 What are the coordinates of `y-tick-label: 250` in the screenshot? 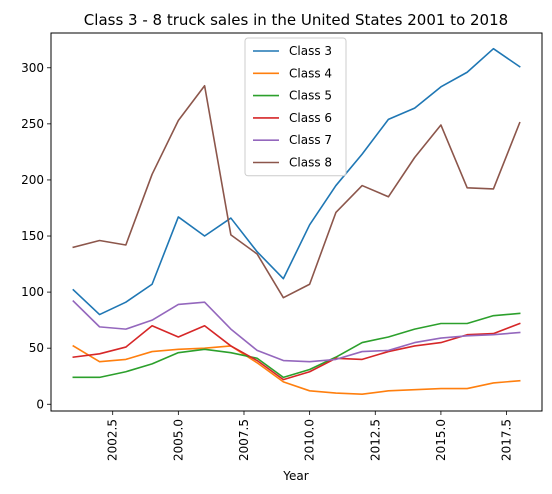 It's located at (32, 124).